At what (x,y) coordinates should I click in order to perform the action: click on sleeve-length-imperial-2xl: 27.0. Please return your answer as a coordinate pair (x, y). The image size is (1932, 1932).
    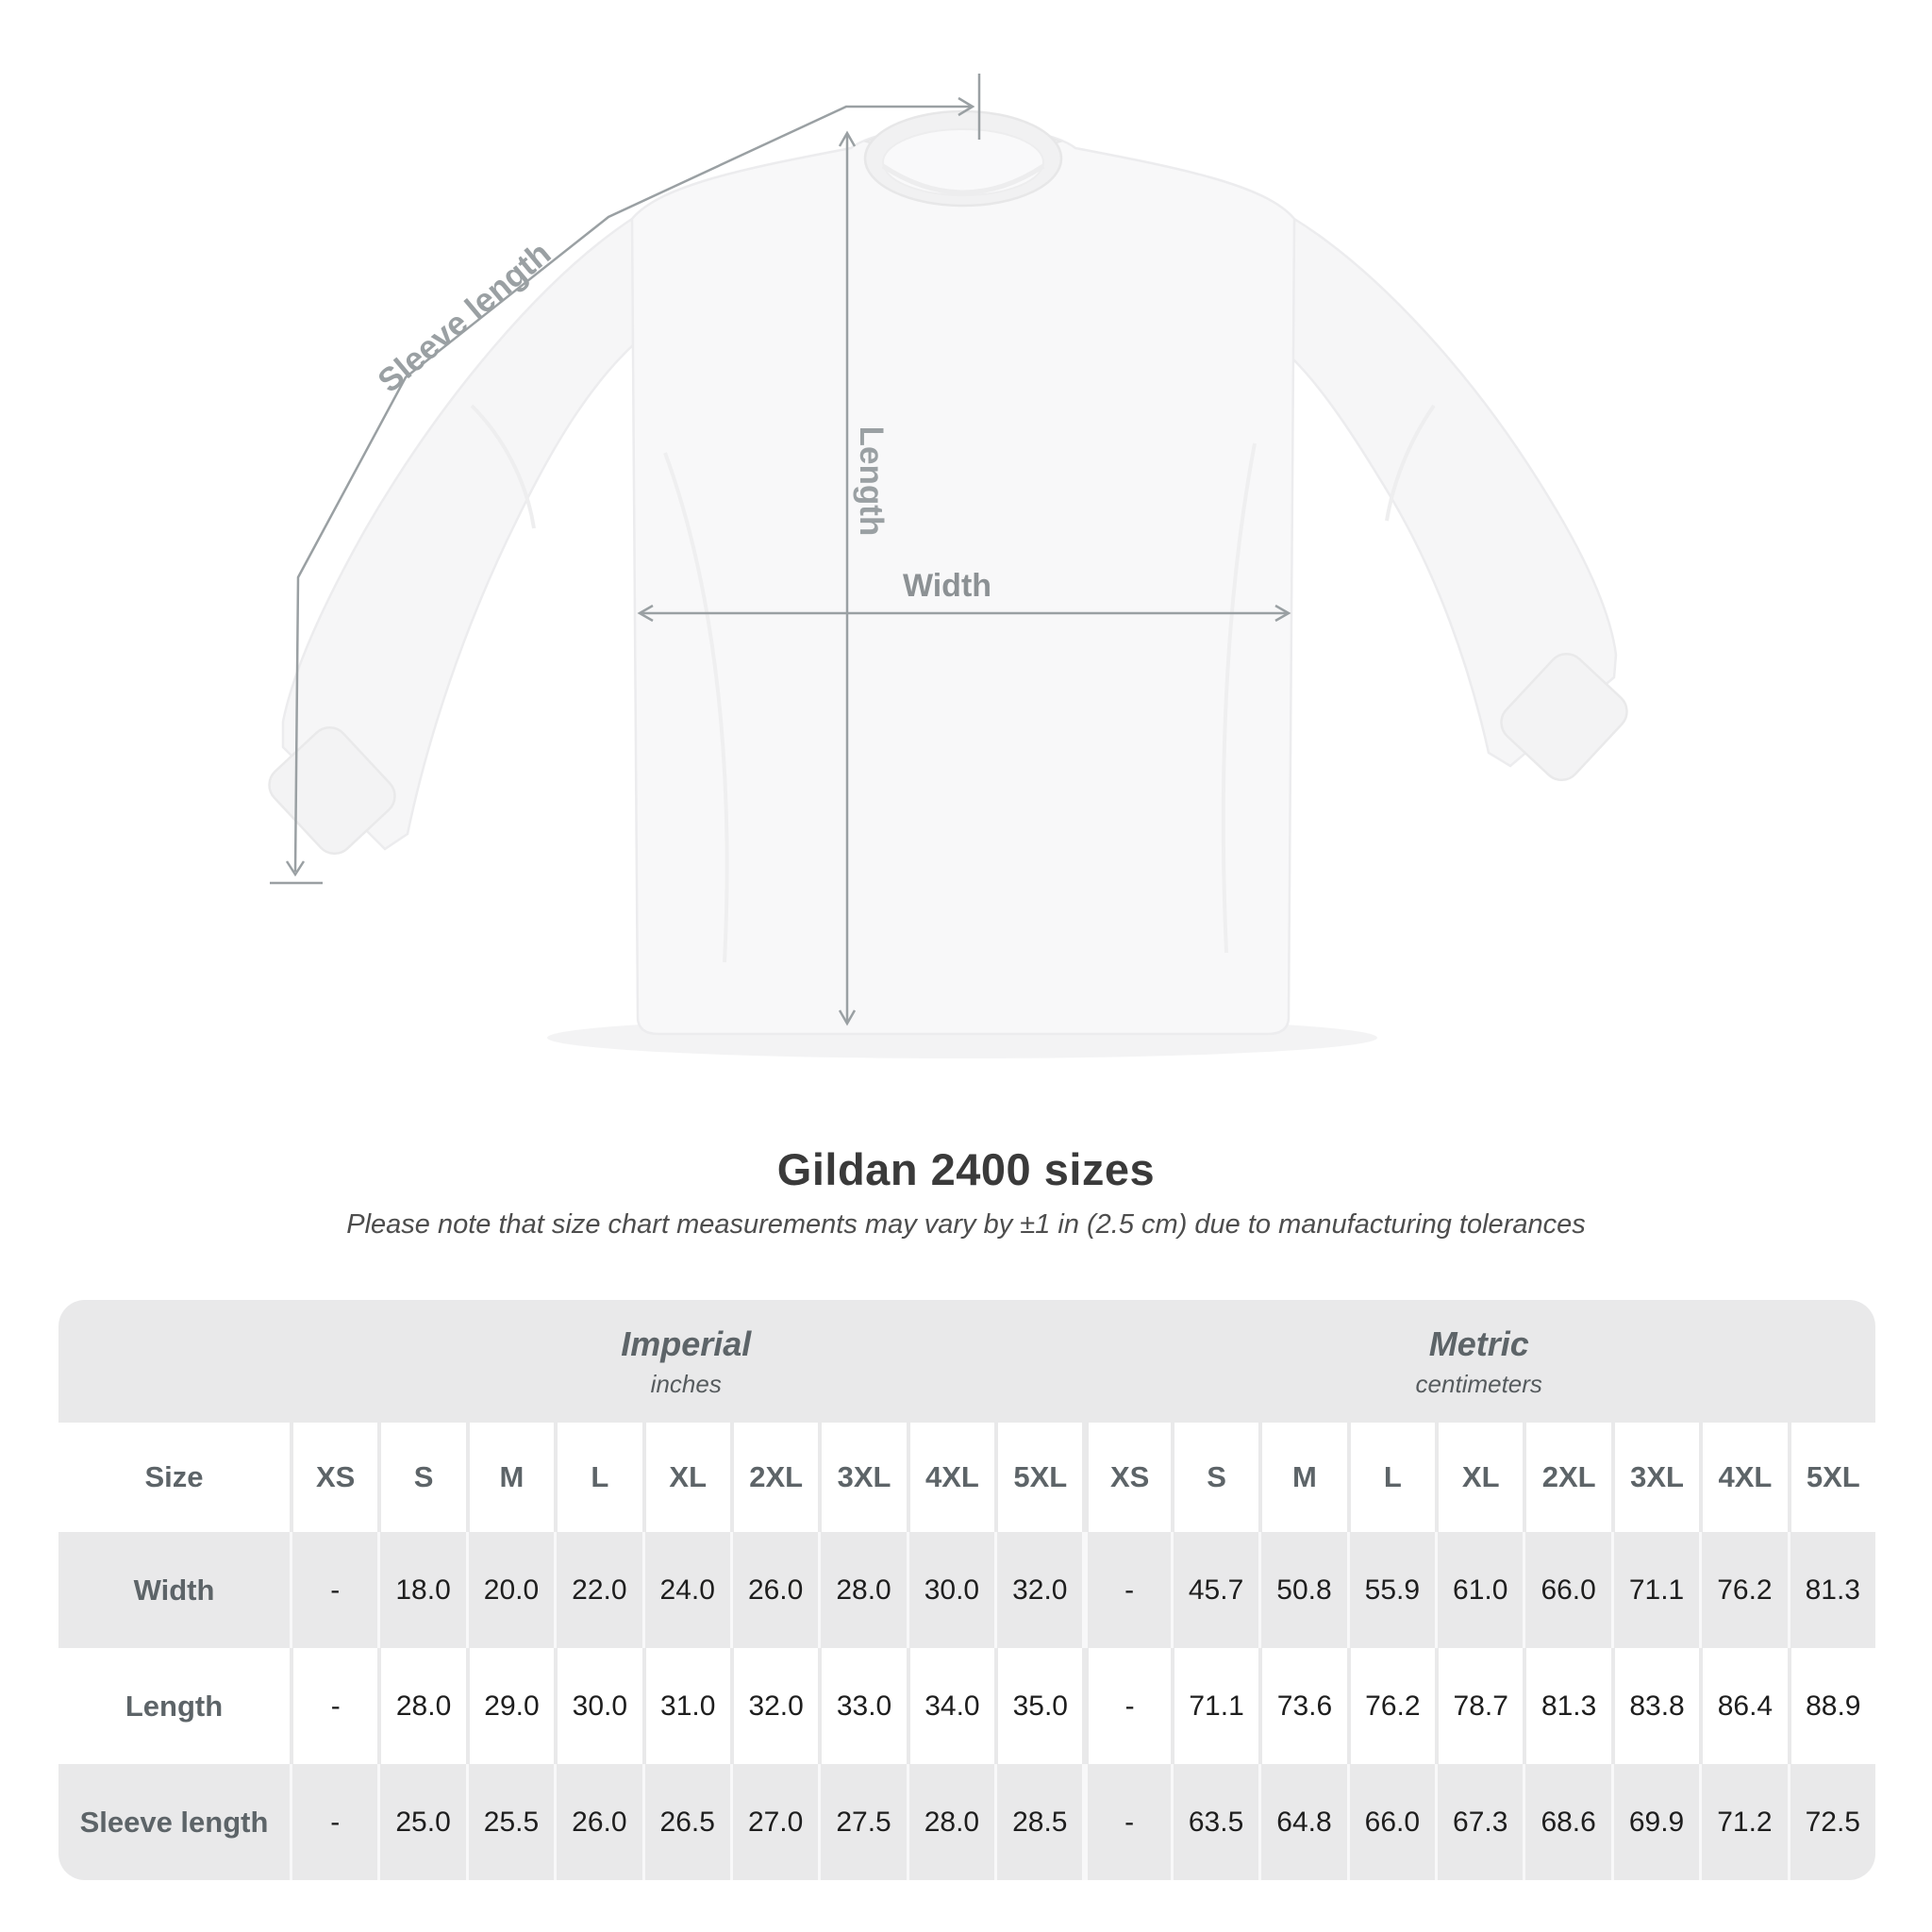
    Looking at the image, I should click on (773, 1822).